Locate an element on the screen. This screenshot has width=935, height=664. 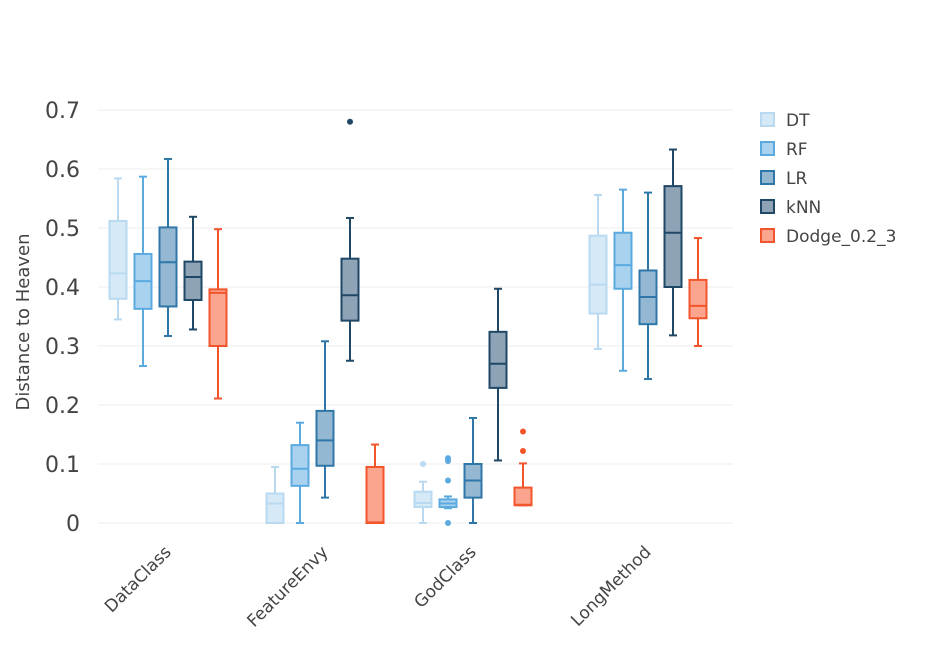
legend-item: Dodge_0.2_3 is located at coordinates (828, 237).